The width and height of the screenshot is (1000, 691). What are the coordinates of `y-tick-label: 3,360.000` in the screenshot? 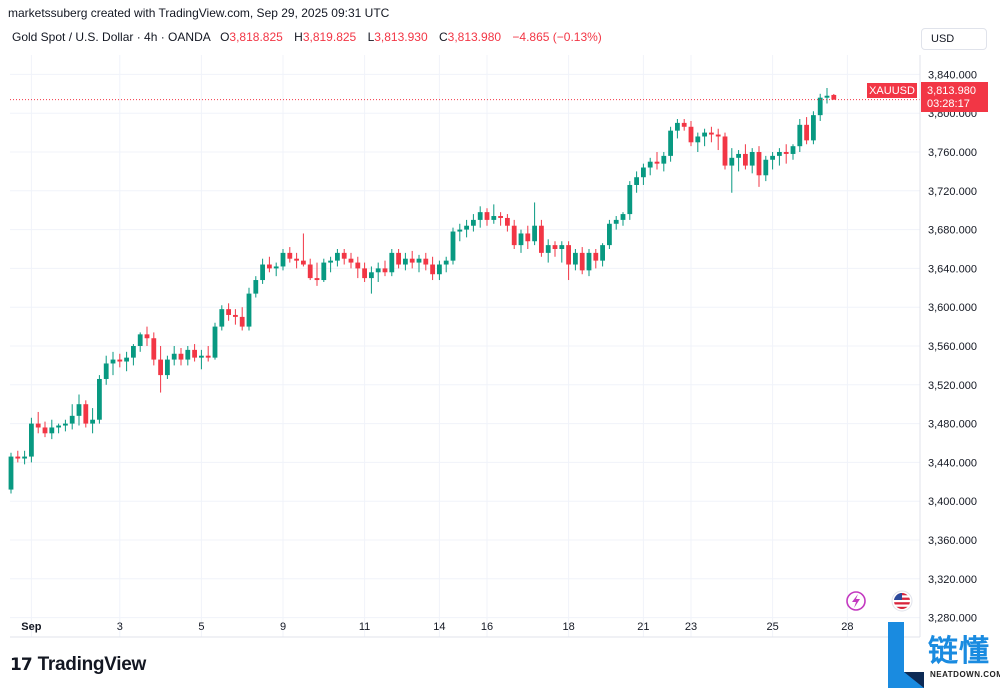 It's located at (952, 541).